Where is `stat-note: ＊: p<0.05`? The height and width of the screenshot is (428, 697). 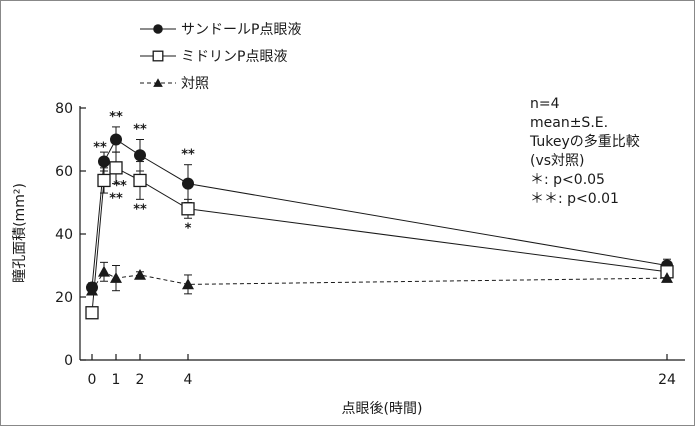 stat-note: ＊: p<0.05 is located at coordinates (567, 180).